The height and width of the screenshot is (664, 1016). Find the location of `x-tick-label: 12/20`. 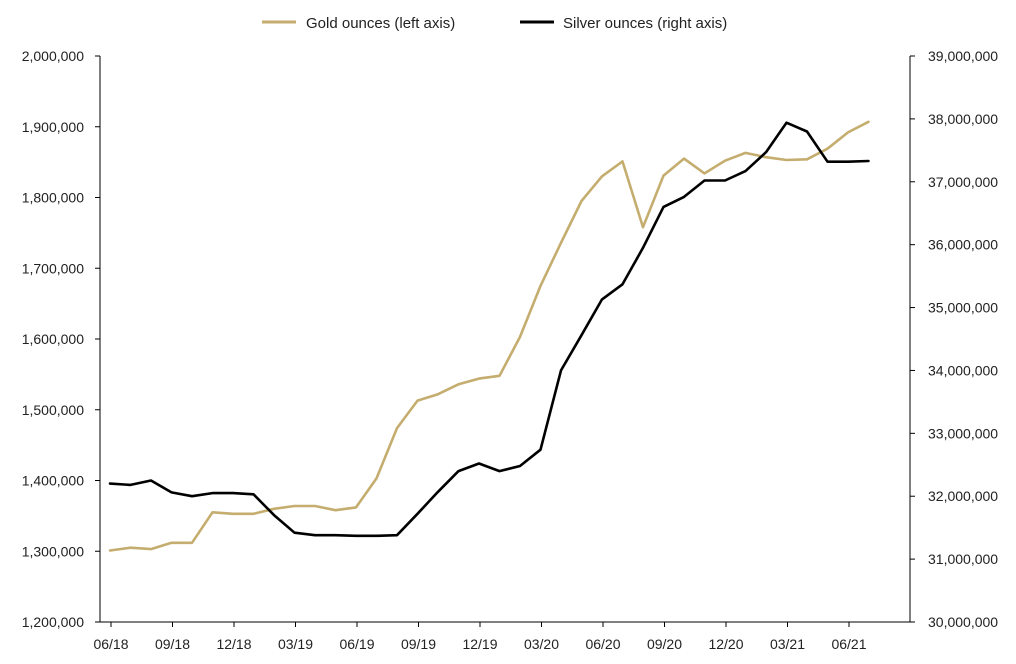

x-tick-label: 12/20 is located at coordinates (725, 644).